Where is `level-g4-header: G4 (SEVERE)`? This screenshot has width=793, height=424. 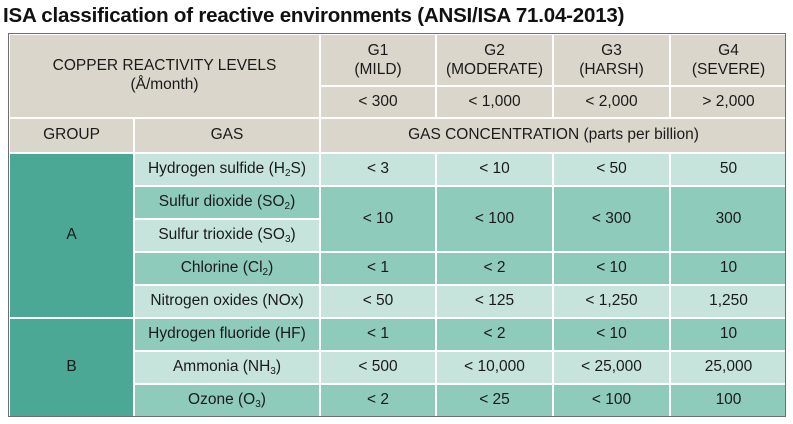
level-g4-header: G4 (SEVERE) is located at coordinates (728, 60).